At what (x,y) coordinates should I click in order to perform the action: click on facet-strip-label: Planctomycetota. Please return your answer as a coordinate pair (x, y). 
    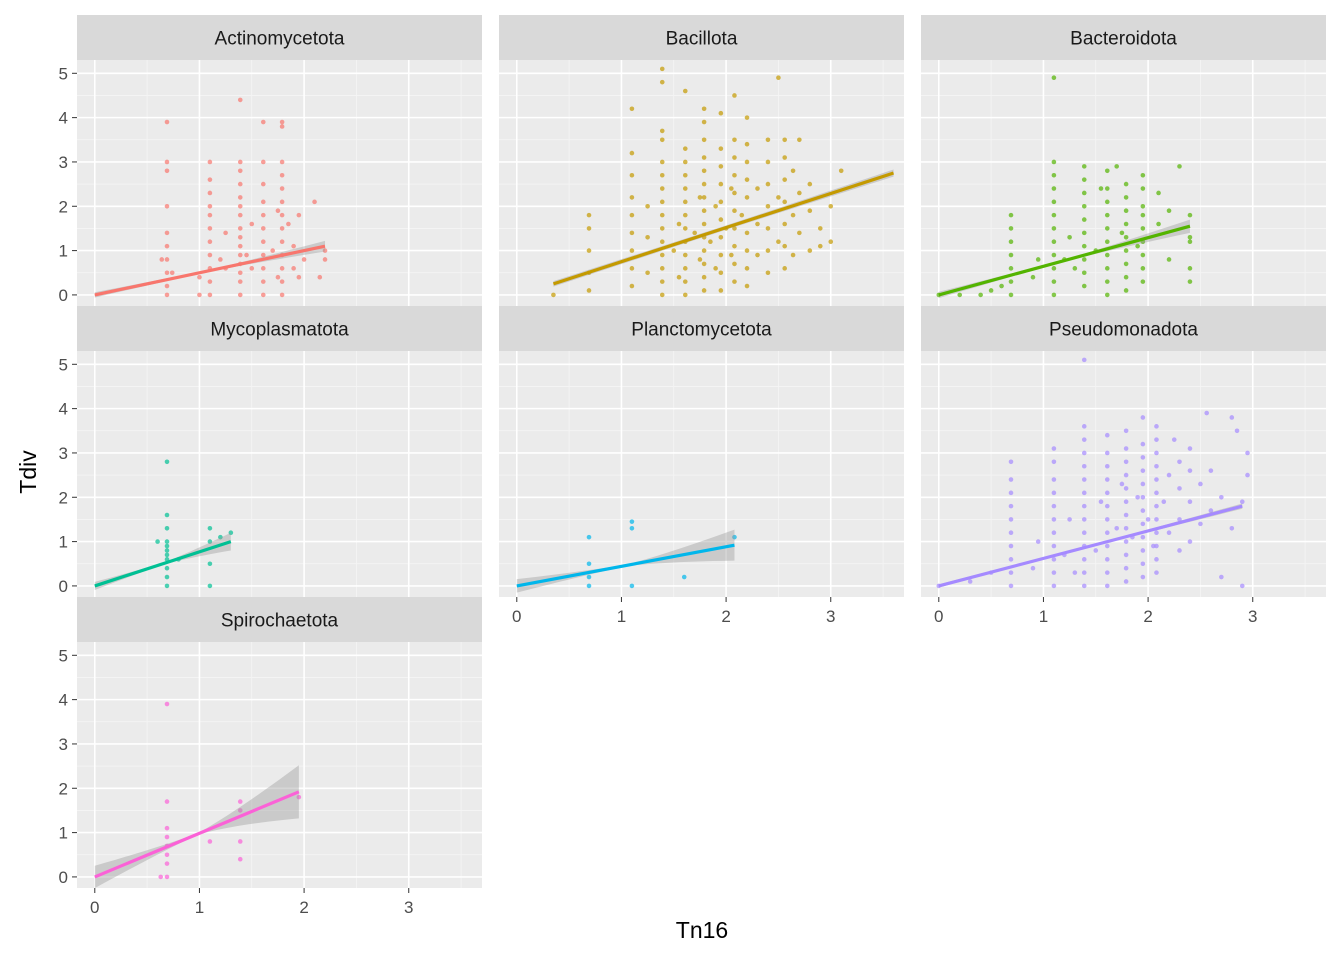
    Looking at the image, I should click on (701, 330).